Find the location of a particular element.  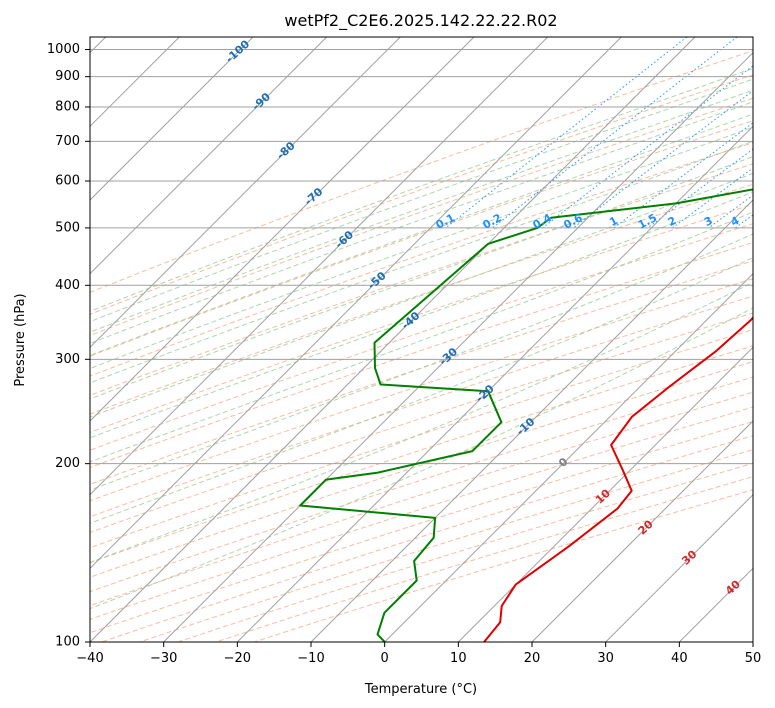

y-tick-label: 100 is located at coordinates (67, 642).